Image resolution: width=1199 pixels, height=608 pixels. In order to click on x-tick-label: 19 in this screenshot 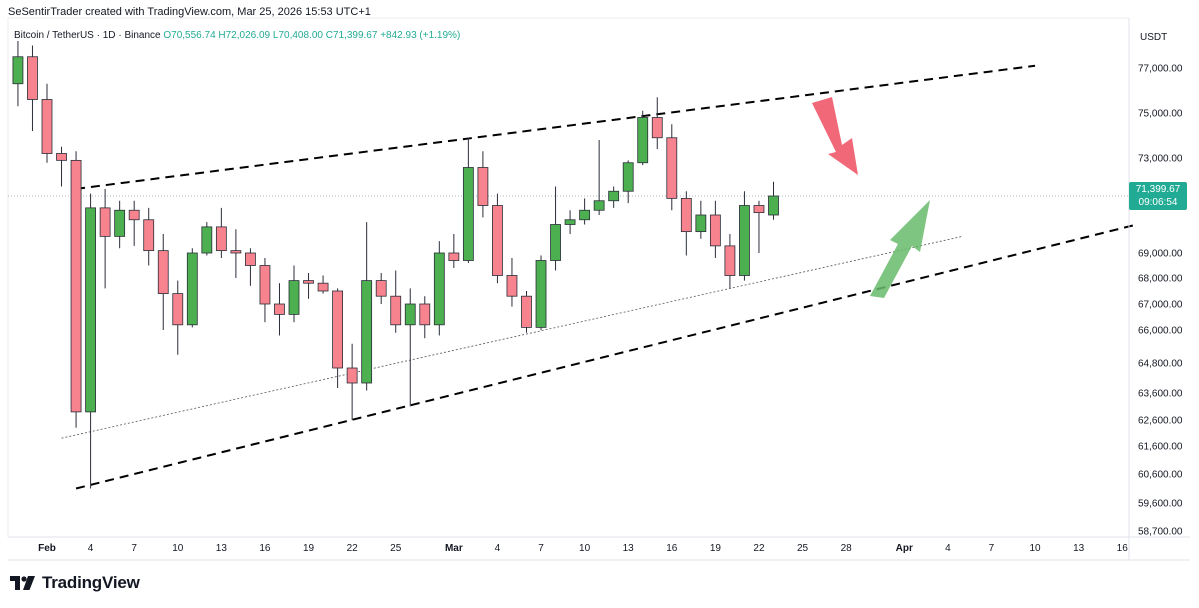, I will do `click(309, 548)`.